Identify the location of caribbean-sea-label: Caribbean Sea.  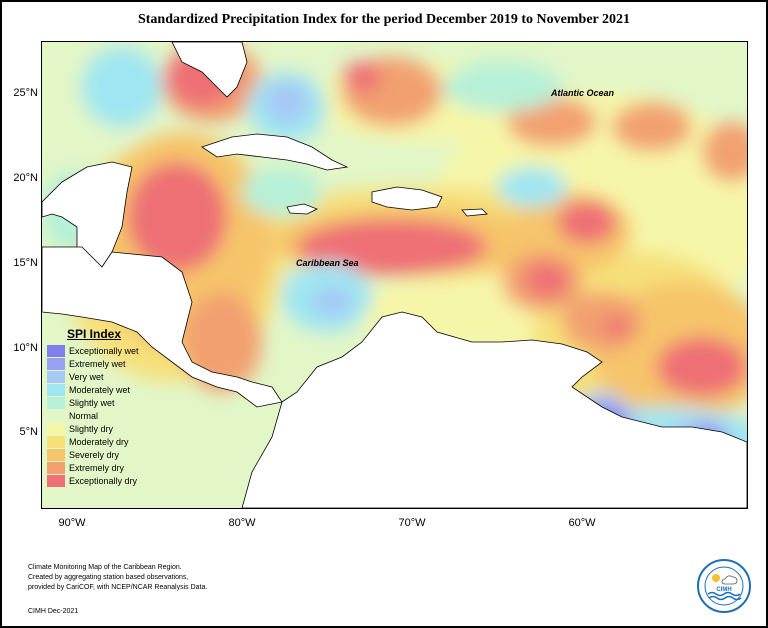
(327, 263).